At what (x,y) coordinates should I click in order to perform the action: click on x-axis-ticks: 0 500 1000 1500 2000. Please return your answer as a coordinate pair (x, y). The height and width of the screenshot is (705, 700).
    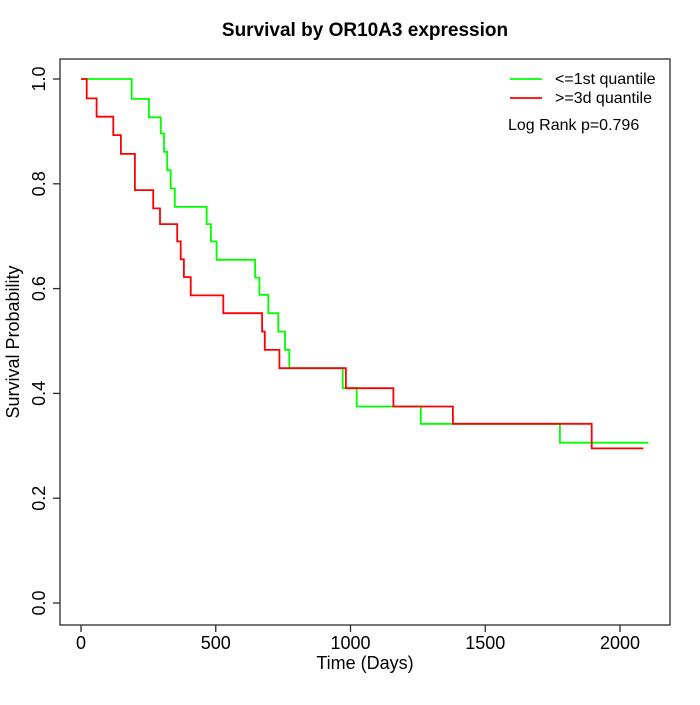
    Looking at the image, I should click on (358, 639).